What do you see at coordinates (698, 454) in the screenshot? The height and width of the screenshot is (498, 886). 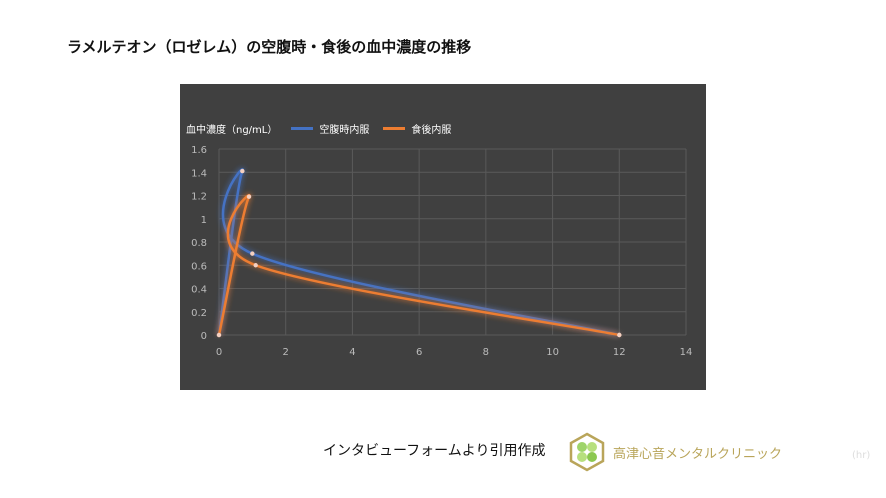 I see `clinic-name: 高津心音メンタルクリニック` at bounding box center [698, 454].